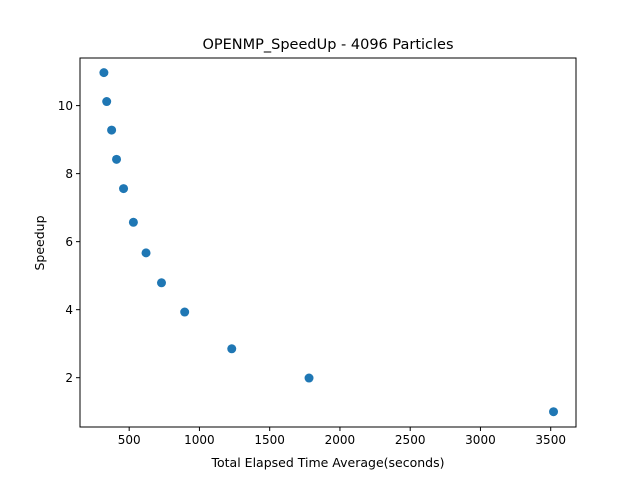 This screenshot has height=484, width=640. I want to click on x-tick-label: 3500, so click(550, 440).